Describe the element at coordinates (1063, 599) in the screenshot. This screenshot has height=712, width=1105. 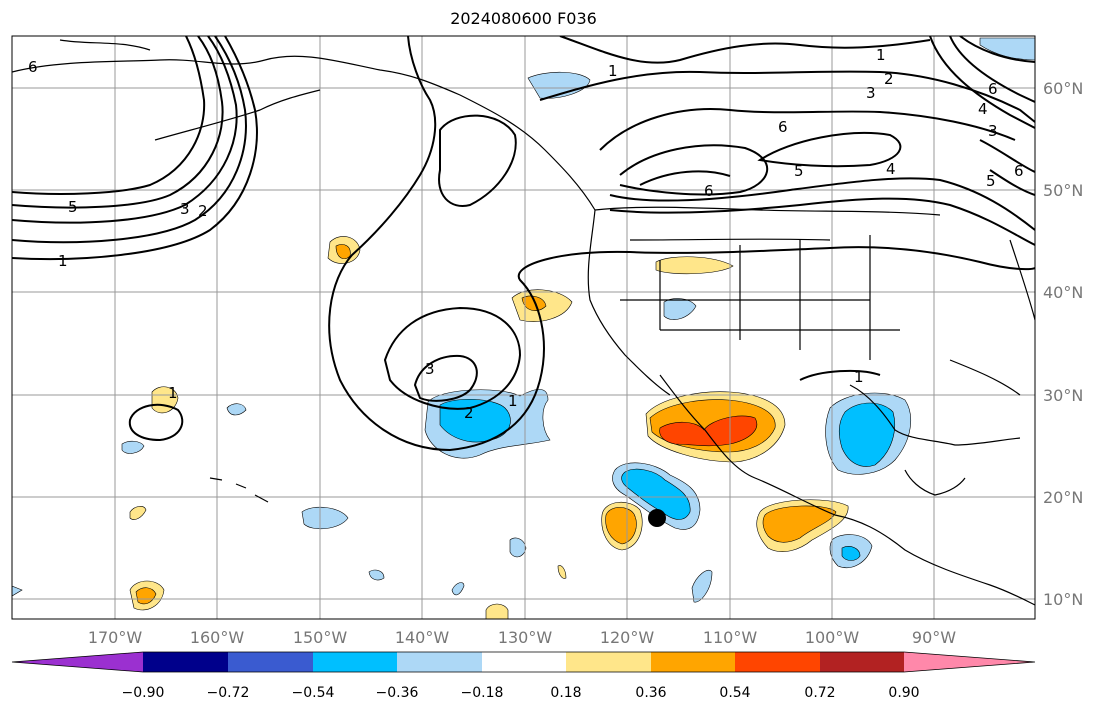
I see `lat-label: 10°N` at that location.